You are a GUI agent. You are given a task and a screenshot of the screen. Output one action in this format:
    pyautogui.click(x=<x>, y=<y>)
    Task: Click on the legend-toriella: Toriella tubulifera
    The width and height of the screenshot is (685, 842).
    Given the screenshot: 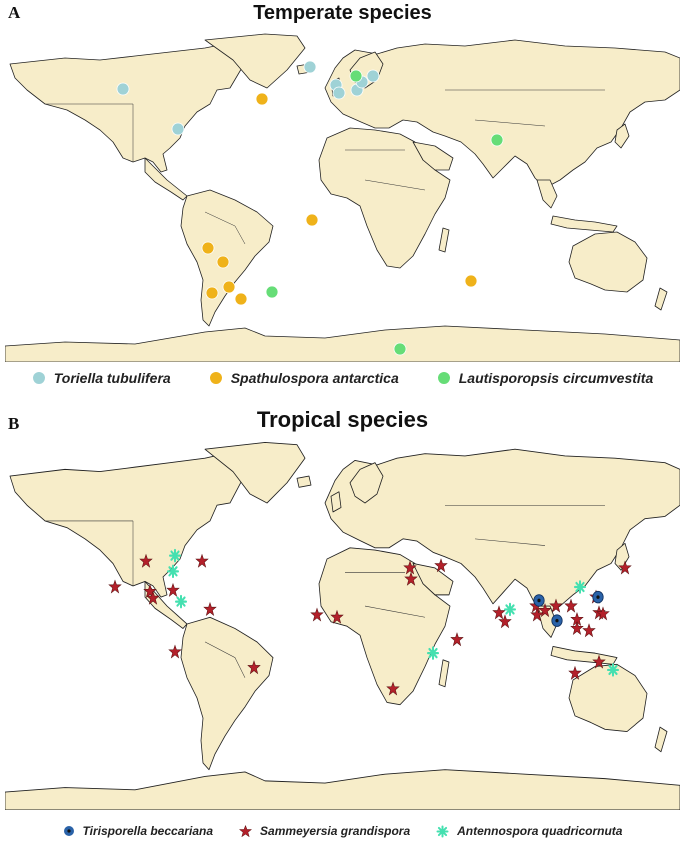 What is the action you would take?
    pyautogui.click(x=101, y=378)
    